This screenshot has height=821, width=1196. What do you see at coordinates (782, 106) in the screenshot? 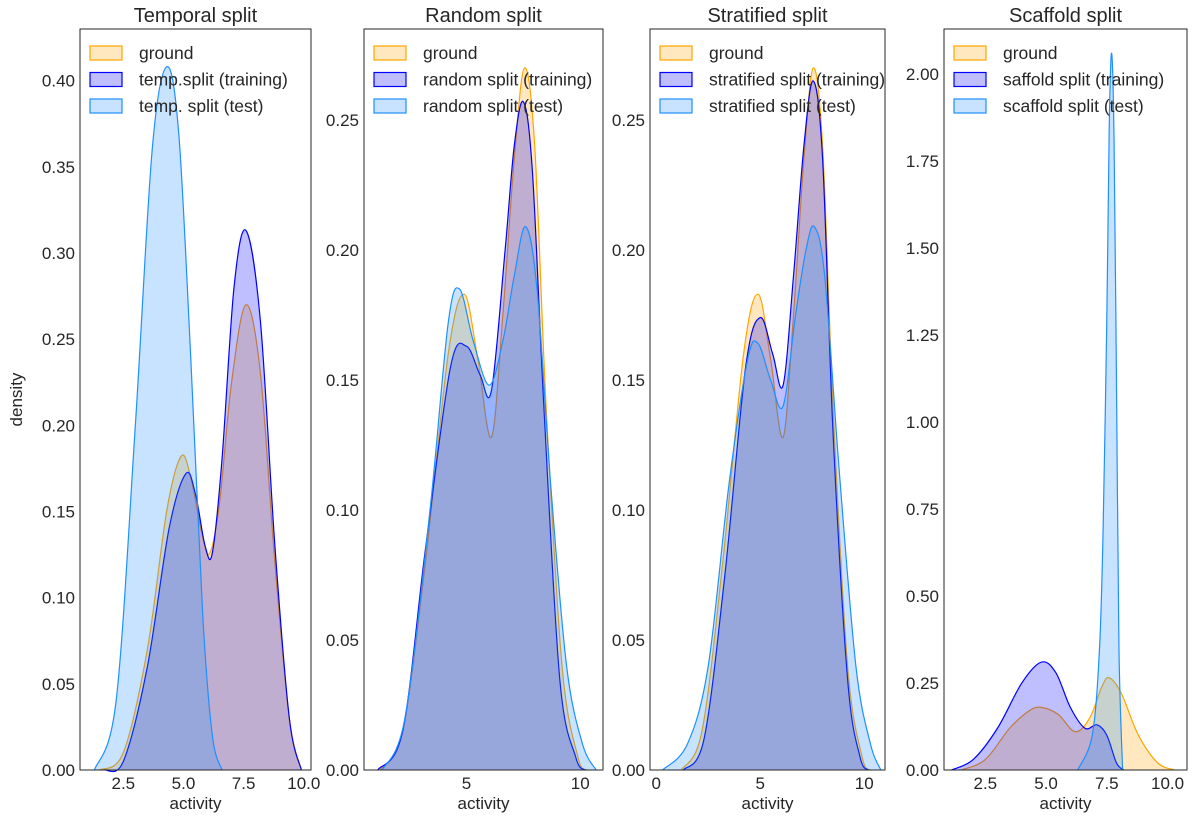
I see `legend-label-test: stratified split (test)` at bounding box center [782, 106].